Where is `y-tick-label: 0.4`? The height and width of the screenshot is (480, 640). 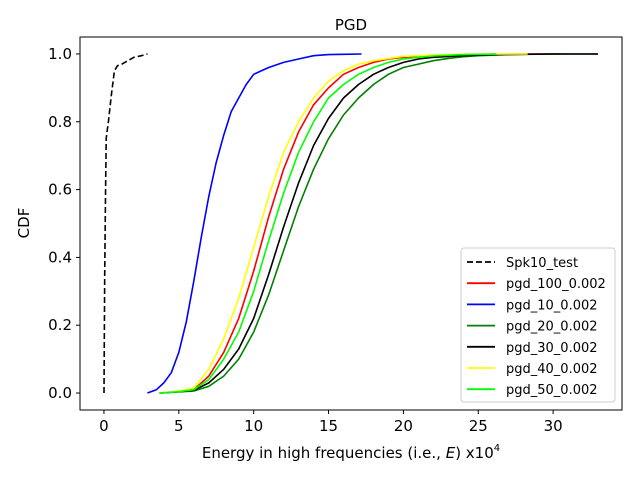 y-tick-label: 0.4 is located at coordinates (60, 257).